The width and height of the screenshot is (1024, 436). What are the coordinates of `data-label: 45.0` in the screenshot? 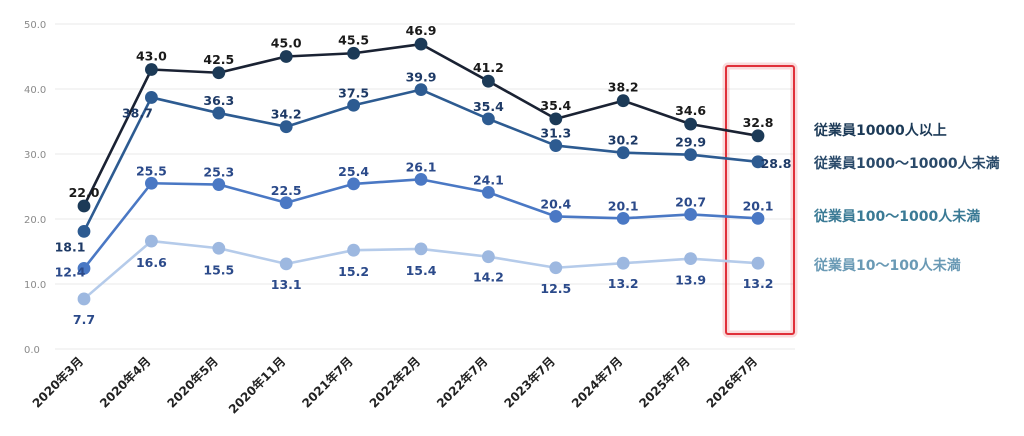 It's located at (286, 43).